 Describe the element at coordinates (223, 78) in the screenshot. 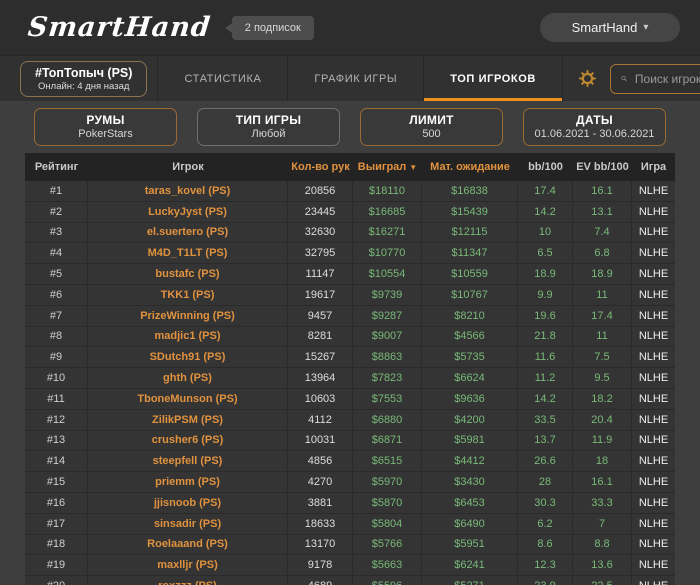

I see `tab-statistics: СТАТИСТИКА` at that location.